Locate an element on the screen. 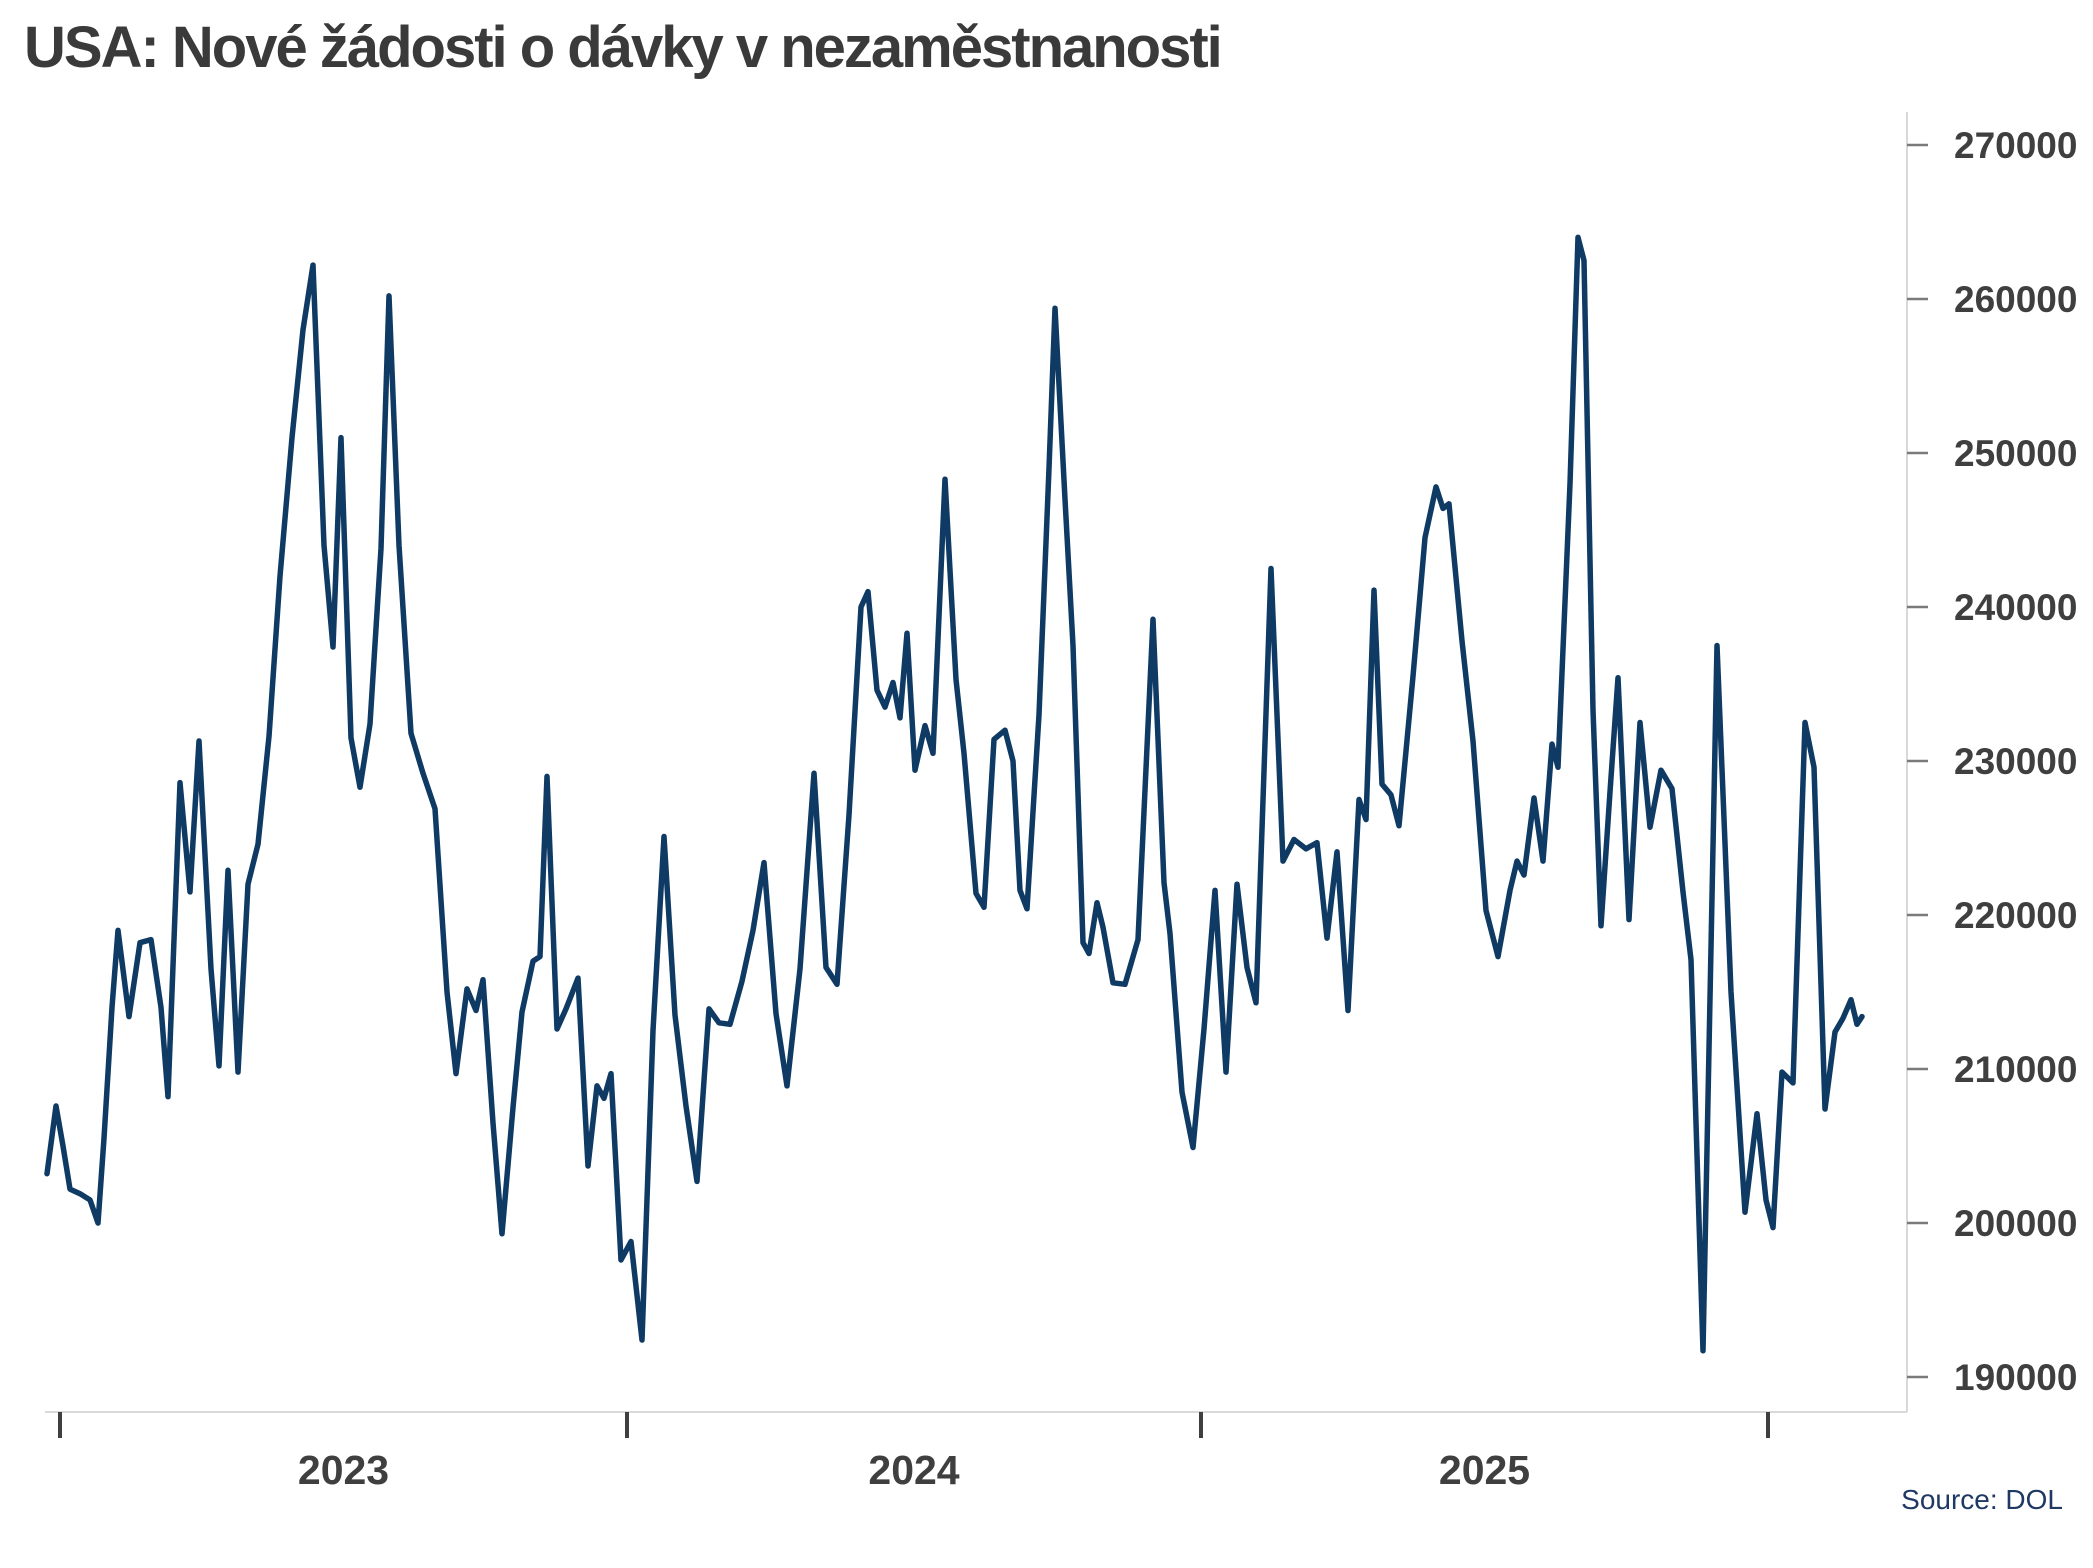  x-year-label: 2023 is located at coordinates (343, 1470).